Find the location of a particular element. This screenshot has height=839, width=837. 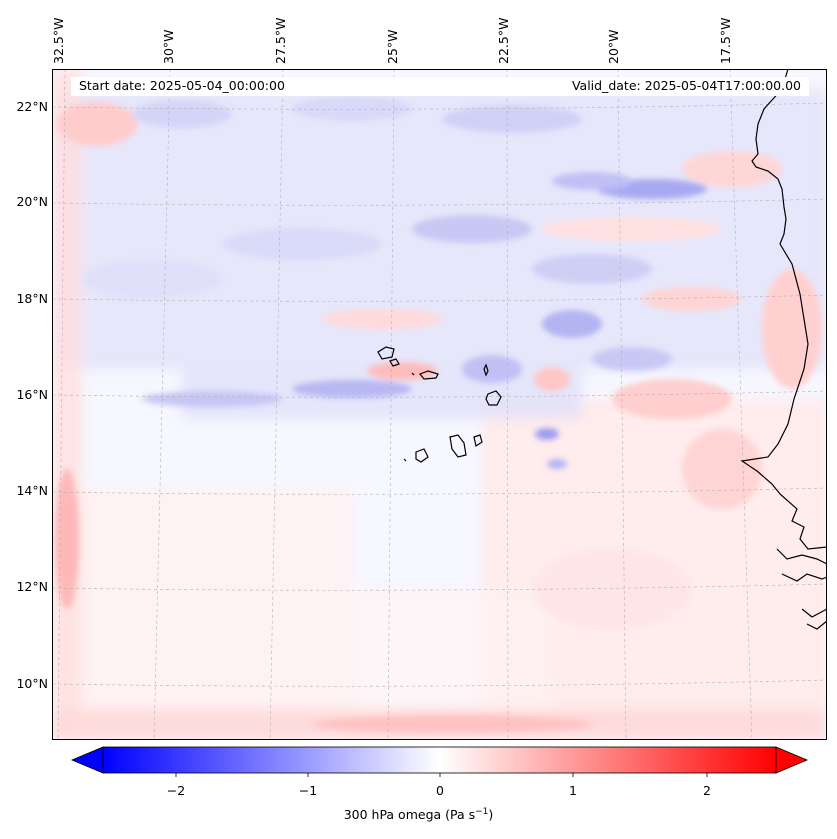

coastline is located at coordinates (783, 349).